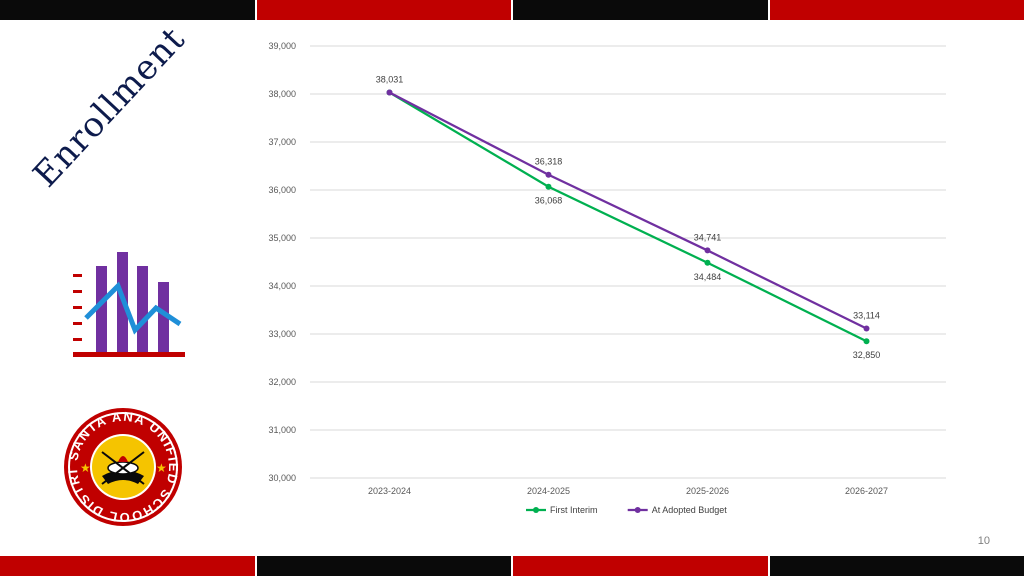 This screenshot has width=1024, height=576. Describe the element at coordinates (282, 142) in the screenshot. I see `y-tick-label: 37,000` at that location.